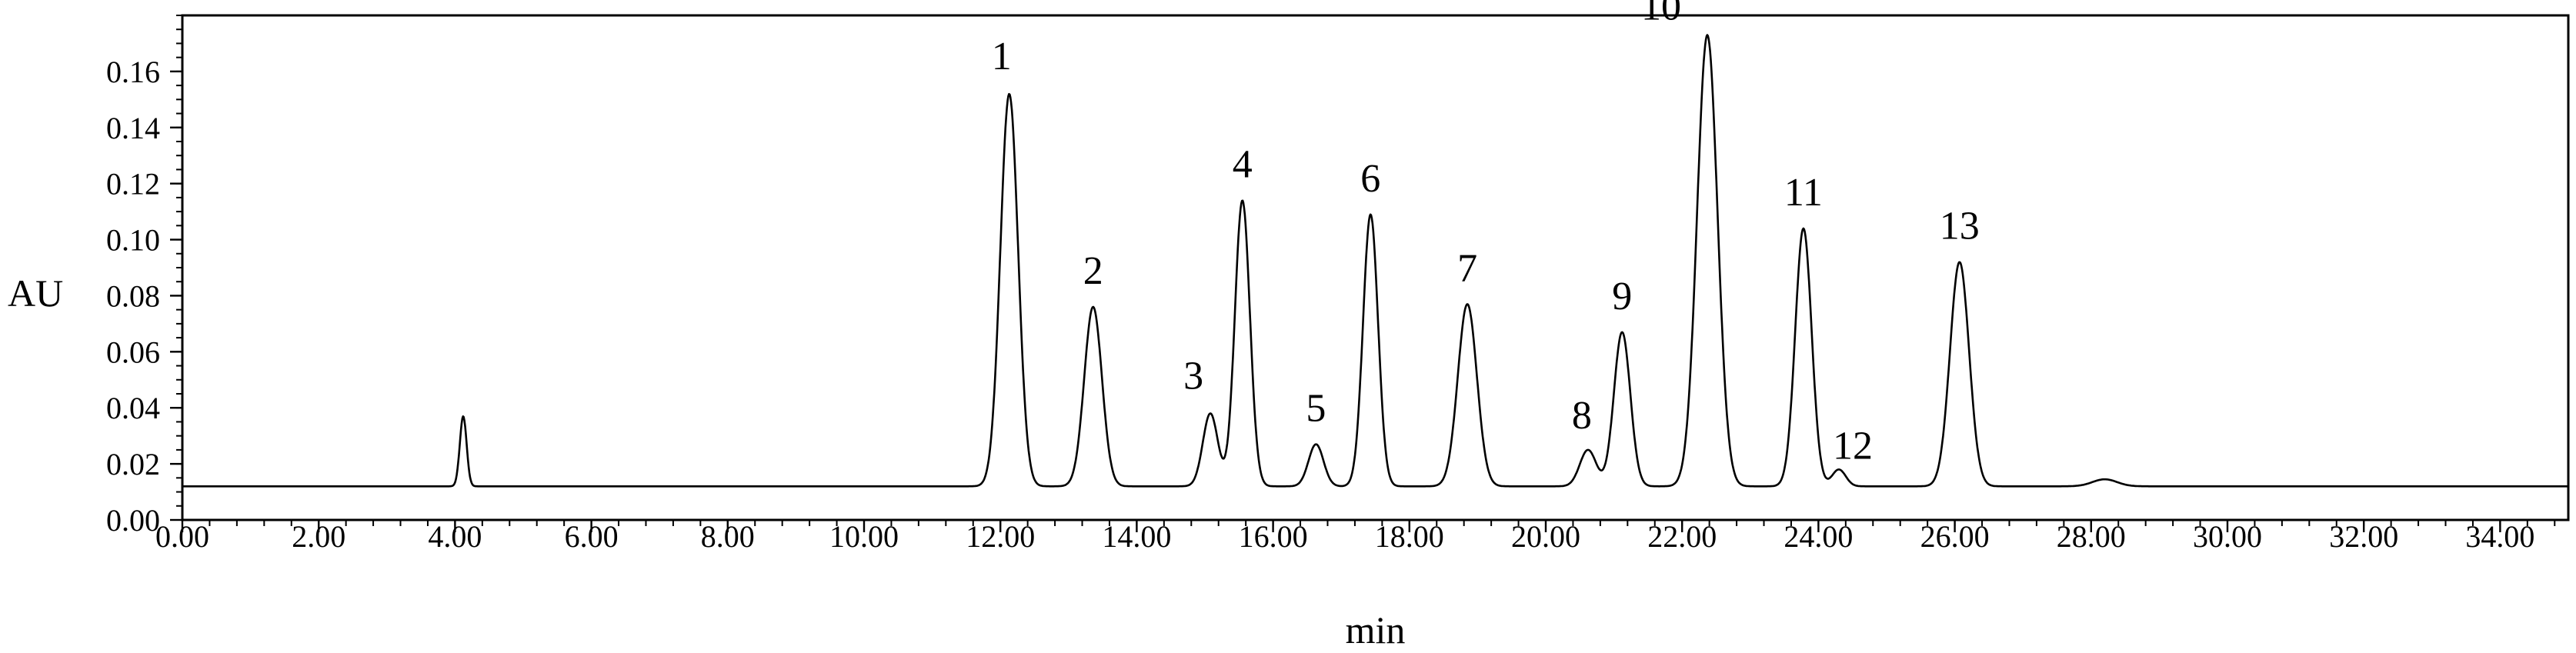  Describe the element at coordinates (2363, 536) in the screenshot. I see `x-tick-label: 32.00` at that location.